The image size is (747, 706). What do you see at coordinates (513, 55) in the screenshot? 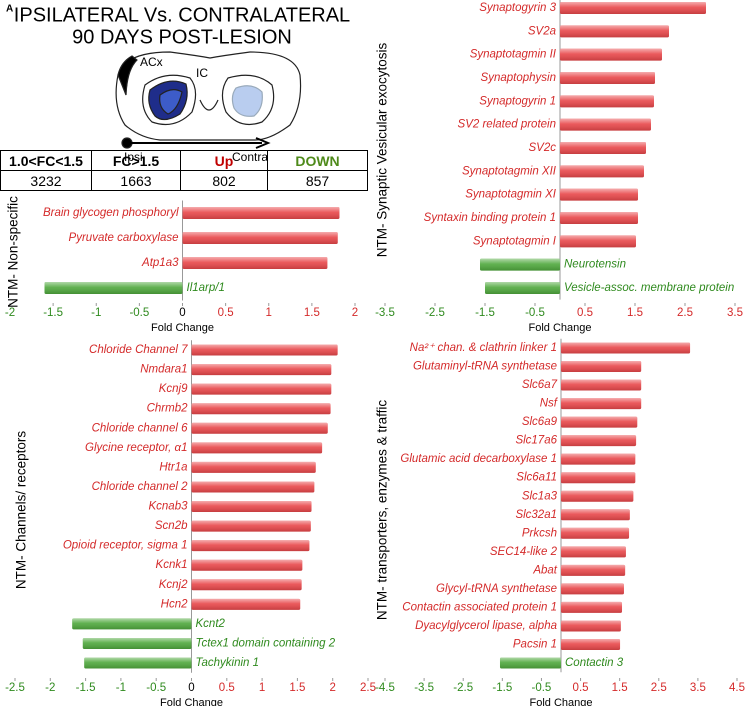
I see `category-label: Synaptotagmin II` at bounding box center [513, 55].